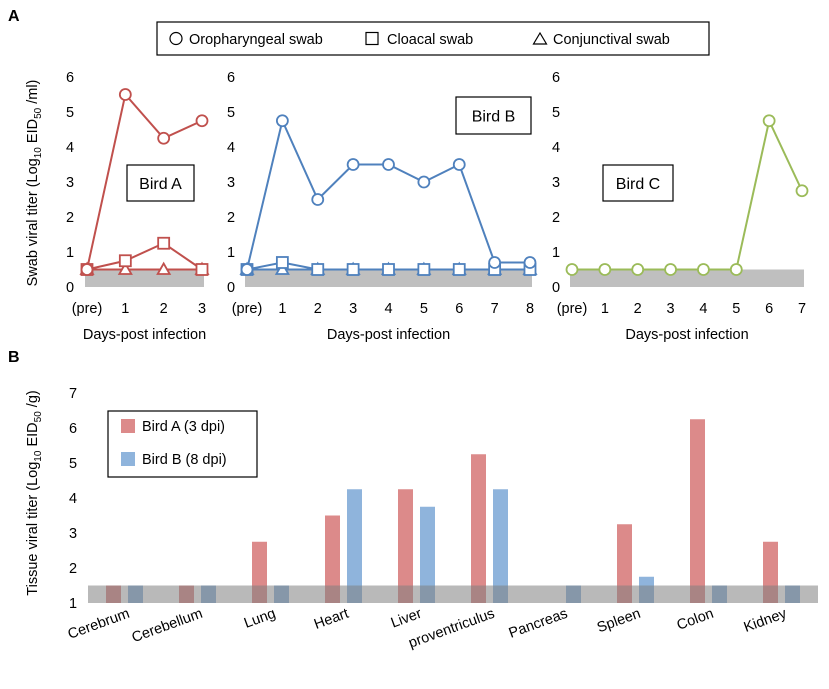 The height and width of the screenshot is (689, 829). I want to click on category-label: Cerebellum, so click(167, 626).